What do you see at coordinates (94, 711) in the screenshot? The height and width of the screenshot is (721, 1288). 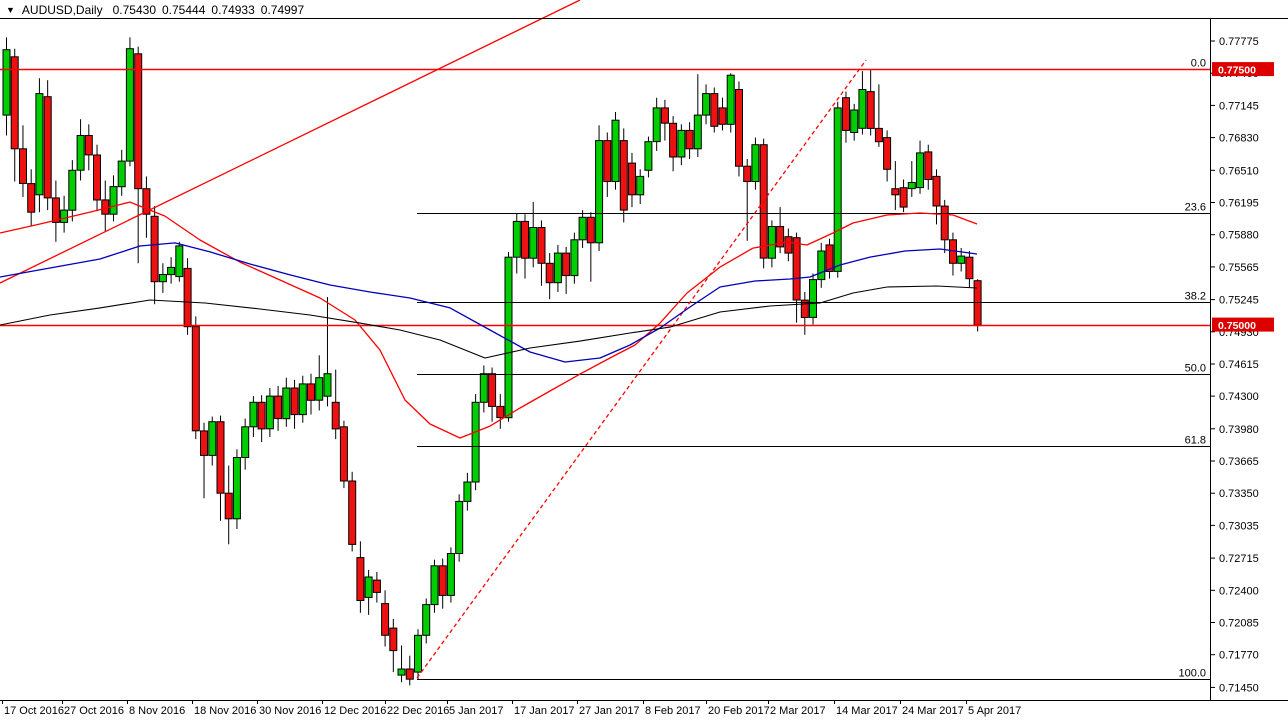 I see `date-tick-label: 27 Oct 2016` at bounding box center [94, 711].